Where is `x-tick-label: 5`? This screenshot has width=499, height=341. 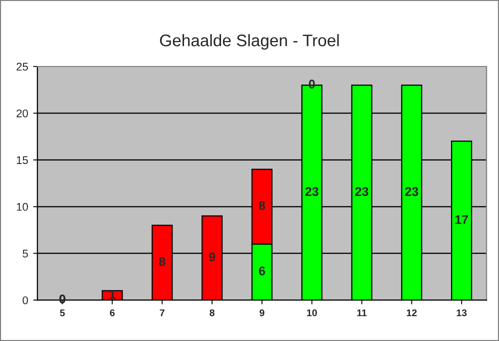
x-tick-label: 5 is located at coordinates (62, 312).